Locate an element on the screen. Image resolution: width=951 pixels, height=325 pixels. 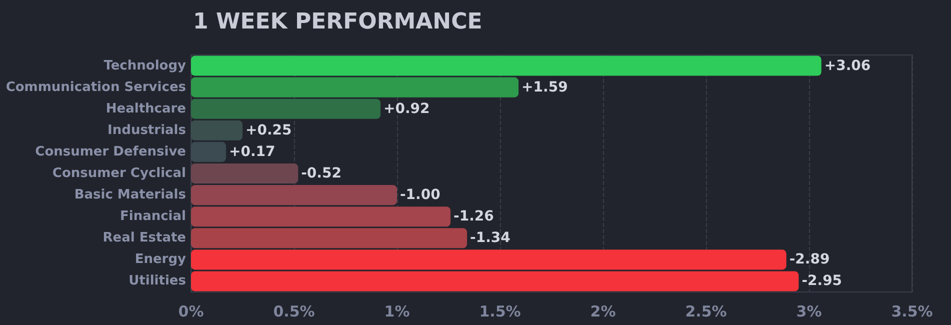
y-tick-label: Financial is located at coordinates (153, 216).